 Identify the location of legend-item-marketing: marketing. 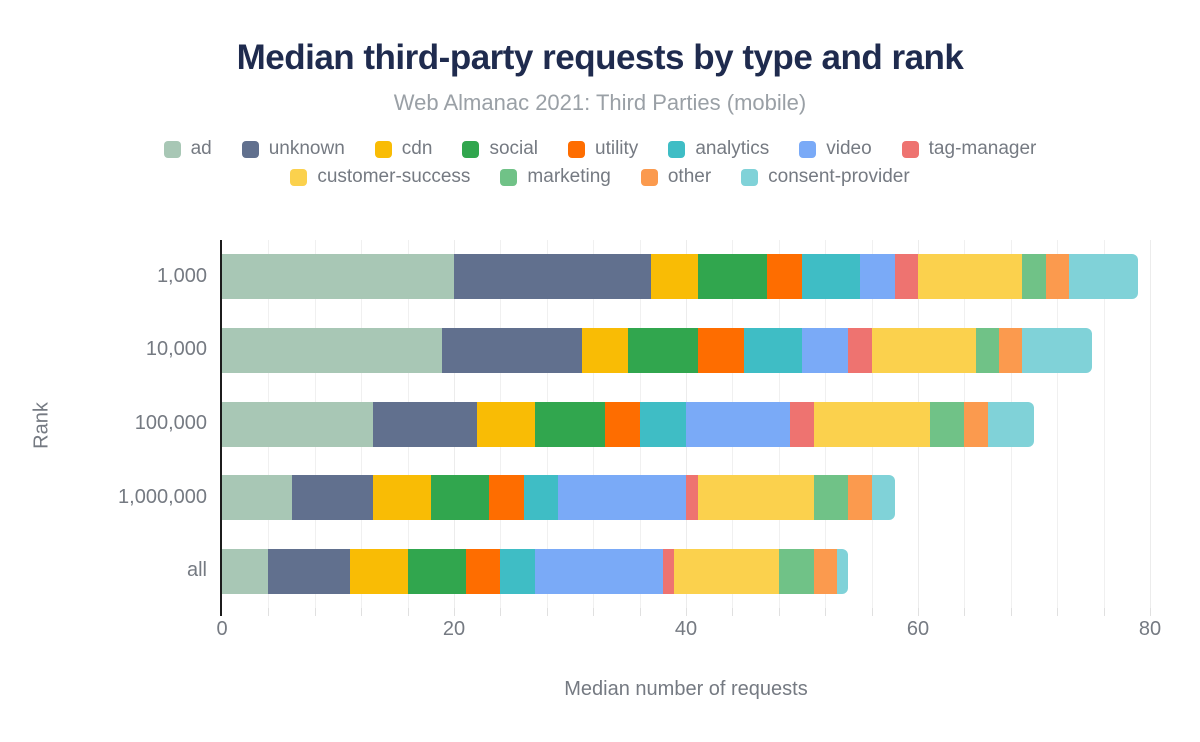
(555, 177).